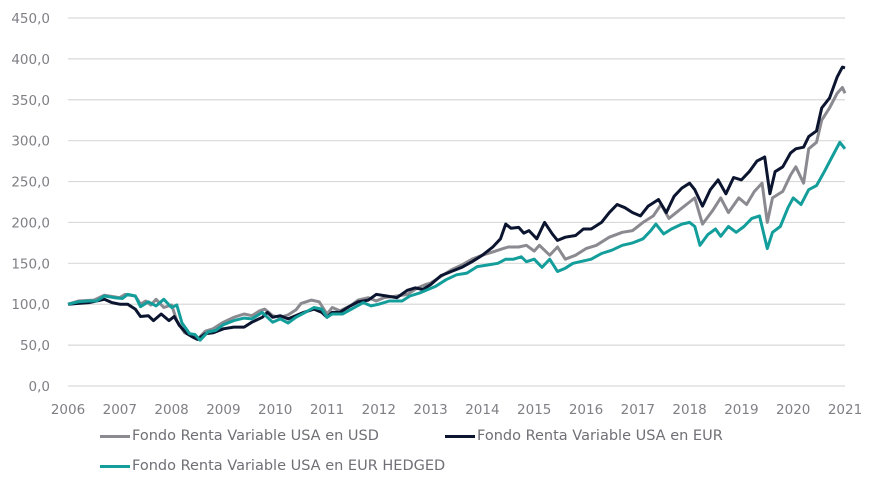  I want to click on x-tick-label: 2012, so click(379, 410).